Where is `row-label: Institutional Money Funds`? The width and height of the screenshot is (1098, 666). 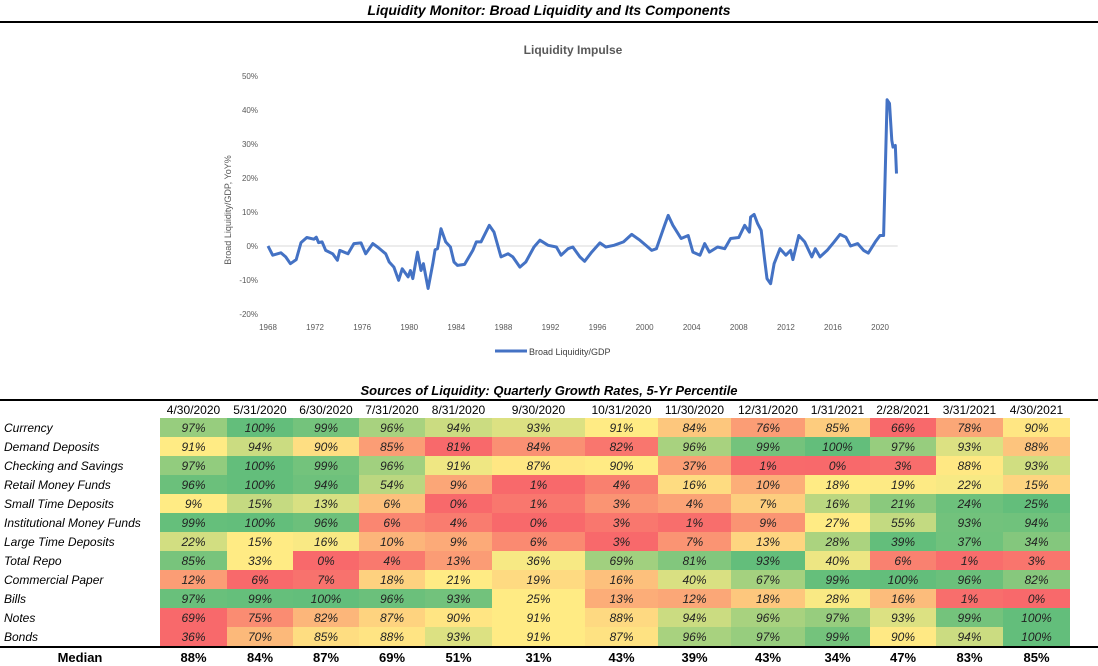
row-label: Institutional Money Funds is located at coordinates (72, 522).